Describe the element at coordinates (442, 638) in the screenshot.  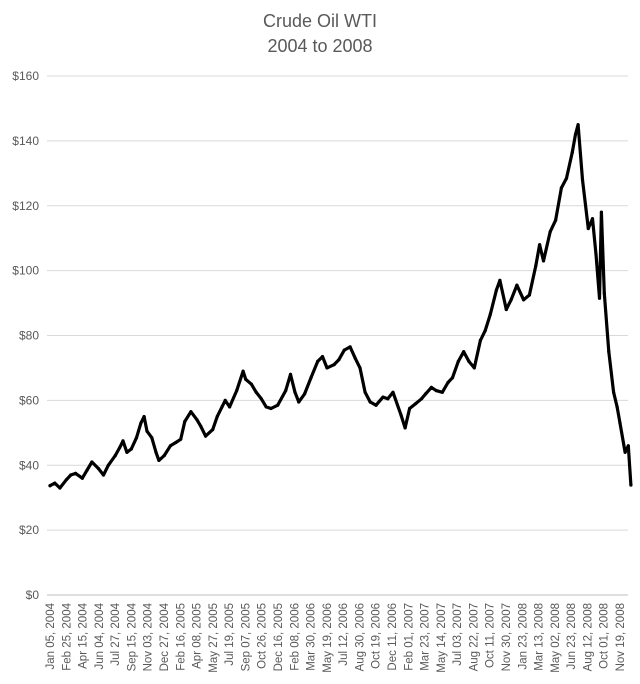
I see `x-tick-label: May 14, 2007` at that location.